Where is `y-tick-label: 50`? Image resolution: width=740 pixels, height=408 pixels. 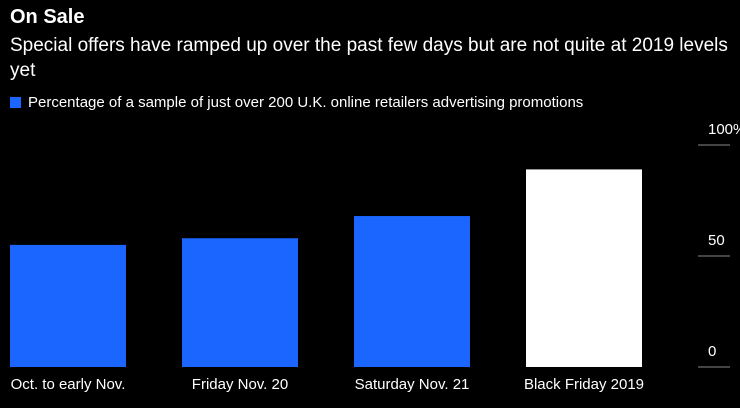 y-tick-label: 50 is located at coordinates (716, 240).